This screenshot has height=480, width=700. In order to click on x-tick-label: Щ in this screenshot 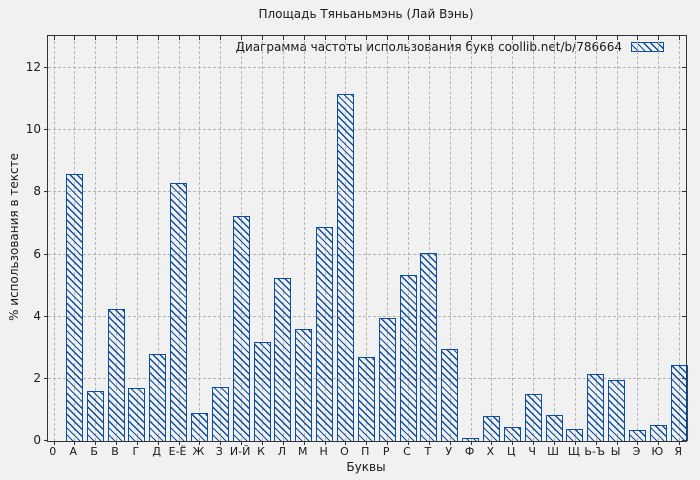, I will do `click(573, 451)`.